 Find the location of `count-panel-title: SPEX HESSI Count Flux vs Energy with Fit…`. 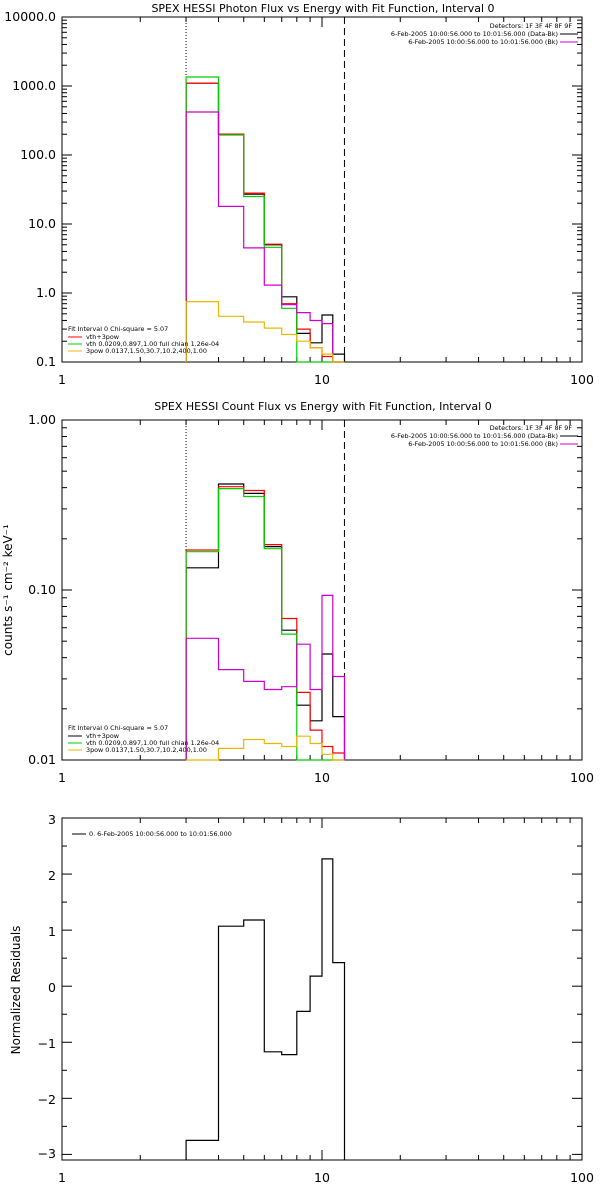

count-panel-title: SPEX HESSI Count Flux vs Energy with Fit… is located at coordinates (322, 406).